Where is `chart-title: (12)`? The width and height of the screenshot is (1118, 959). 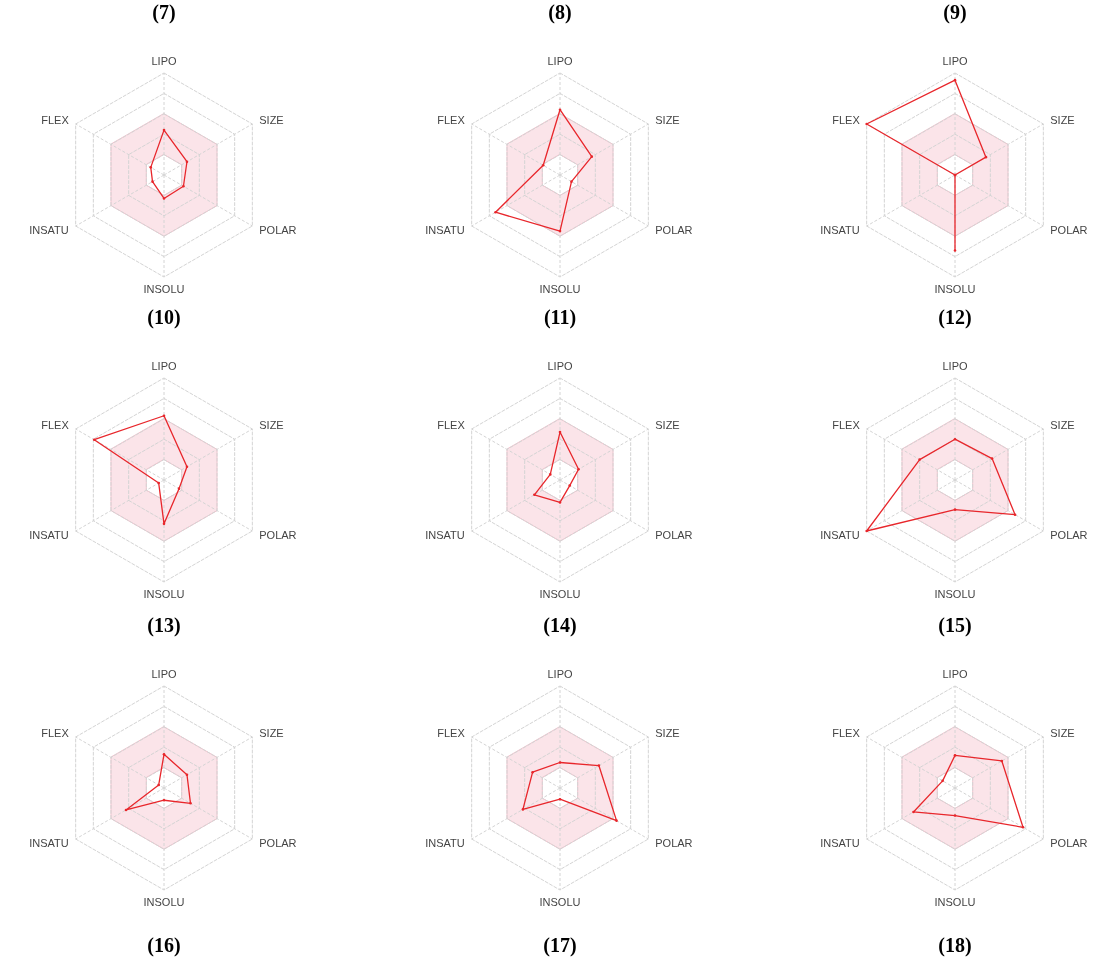
chart-title: (12) is located at coordinates (955, 317).